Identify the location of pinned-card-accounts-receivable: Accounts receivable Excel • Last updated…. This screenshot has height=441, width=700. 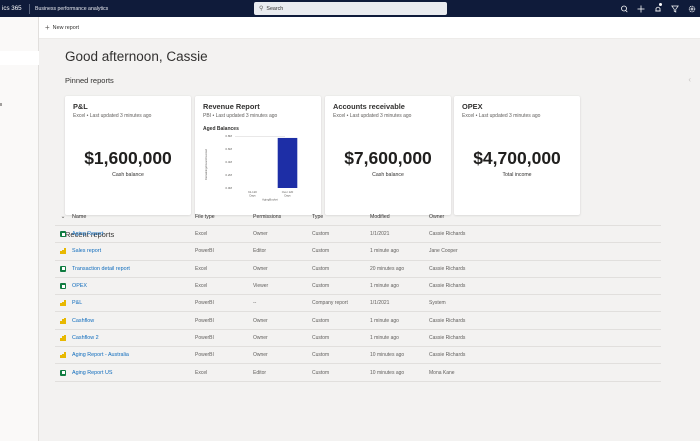
(388, 155).